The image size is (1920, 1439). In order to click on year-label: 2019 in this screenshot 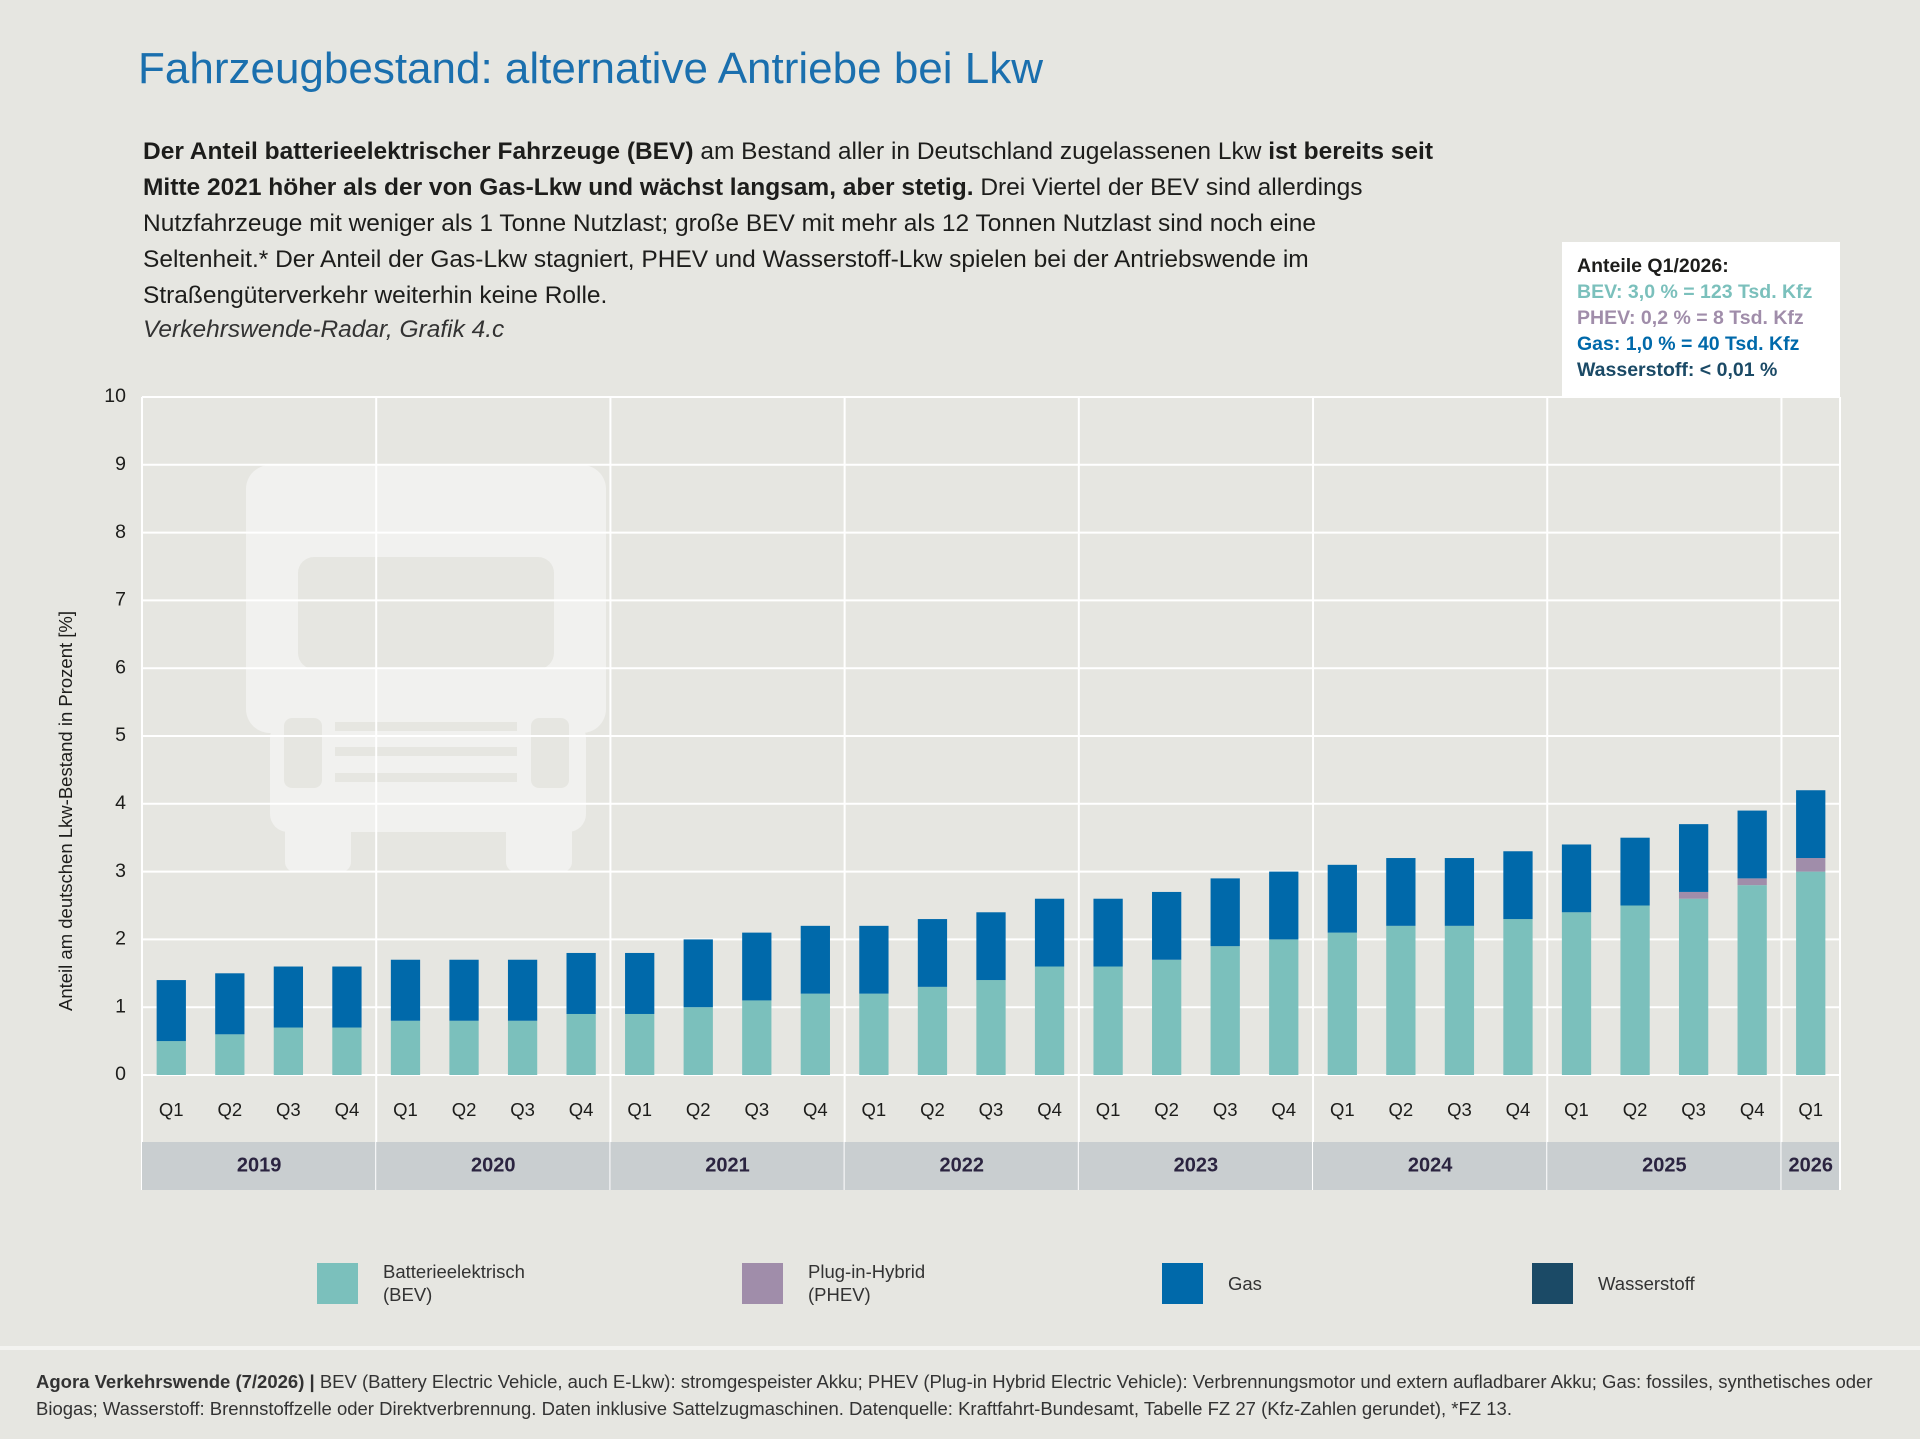, I will do `click(259, 1165)`.